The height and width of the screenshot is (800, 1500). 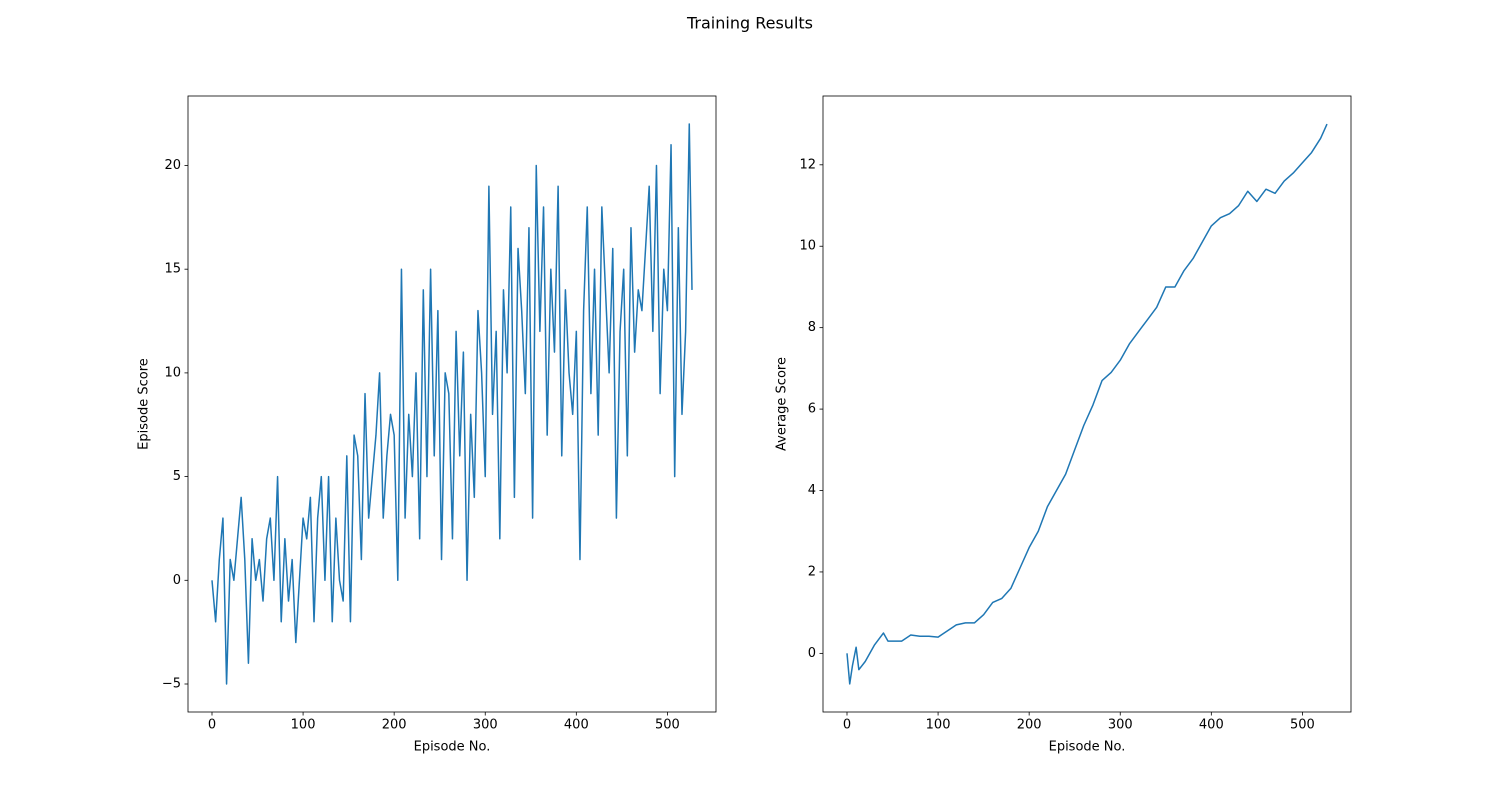 I want to click on y-tick-label: 8, so click(x=812, y=327).